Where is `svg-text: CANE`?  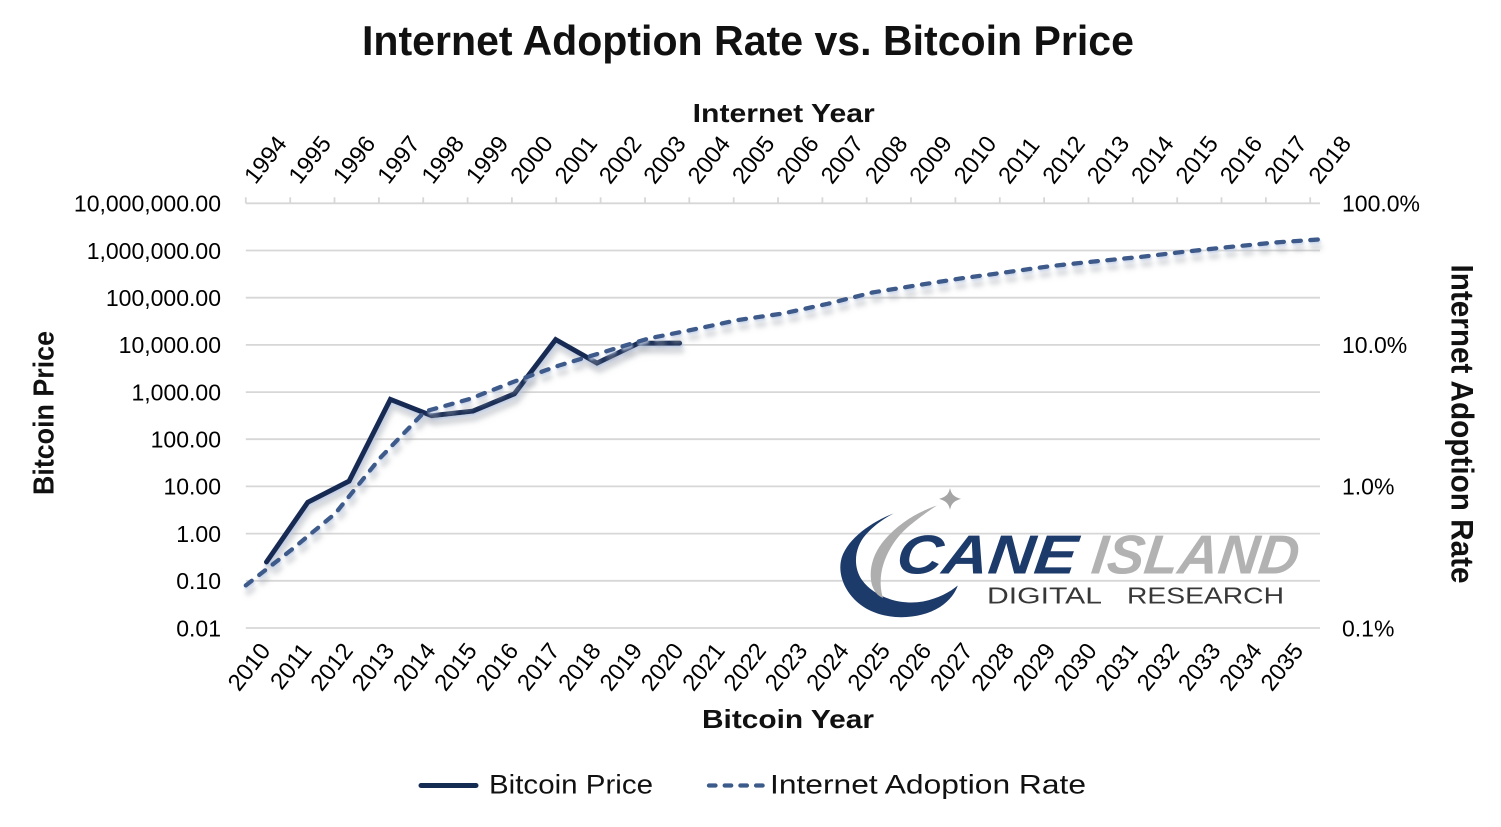 svg-text: CANE is located at coordinates (989, 555).